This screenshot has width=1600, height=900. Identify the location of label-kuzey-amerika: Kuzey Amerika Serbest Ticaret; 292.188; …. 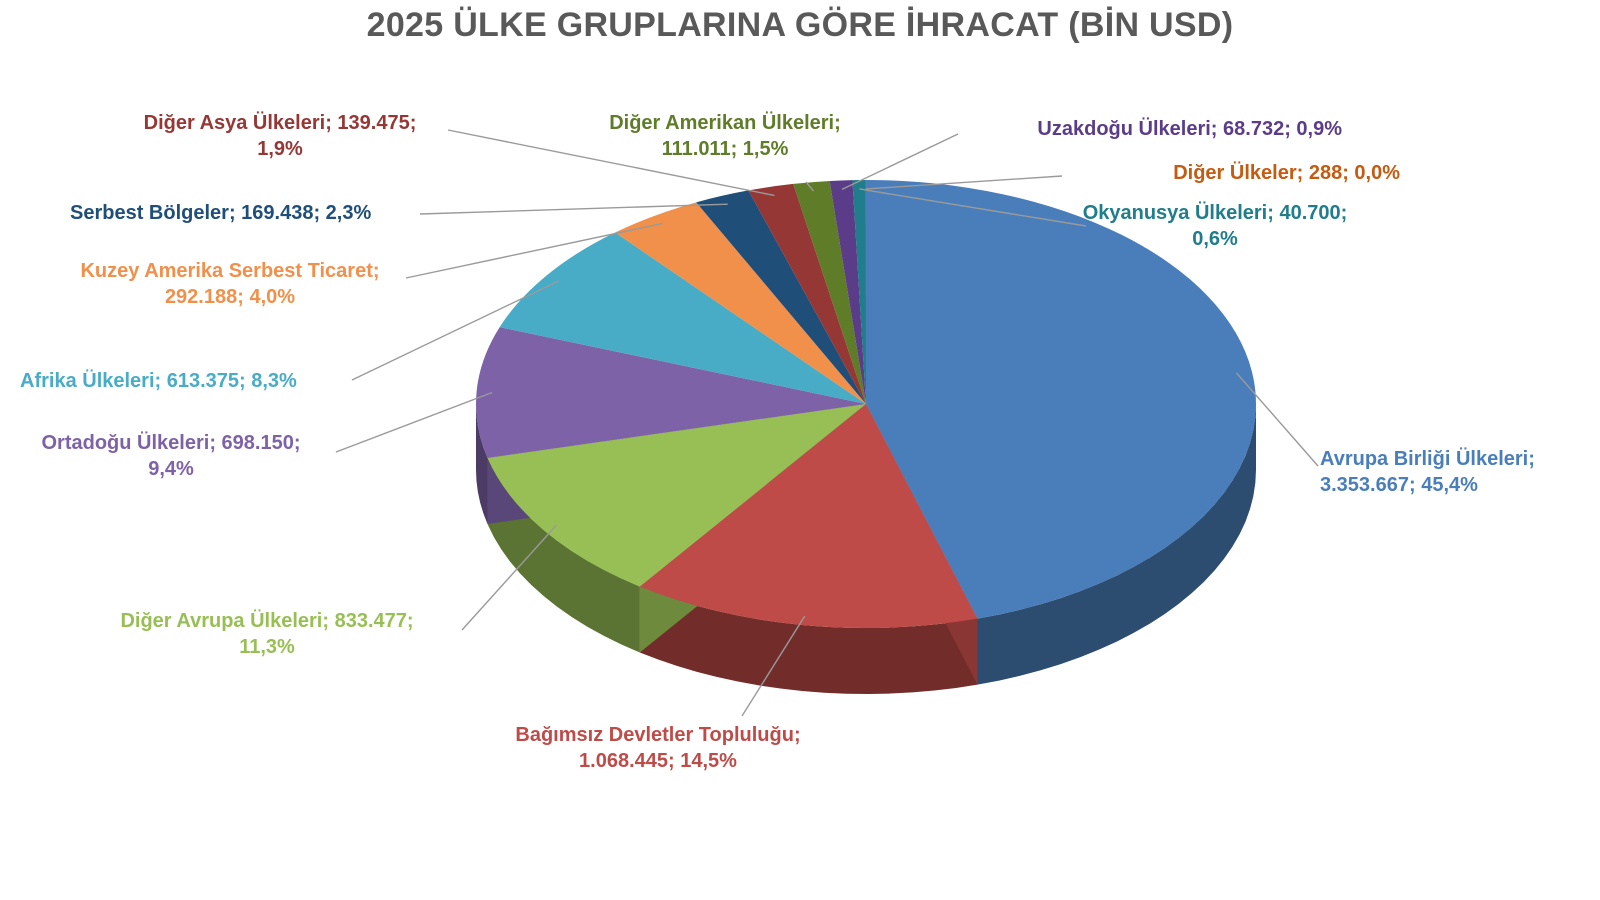
(230, 284).